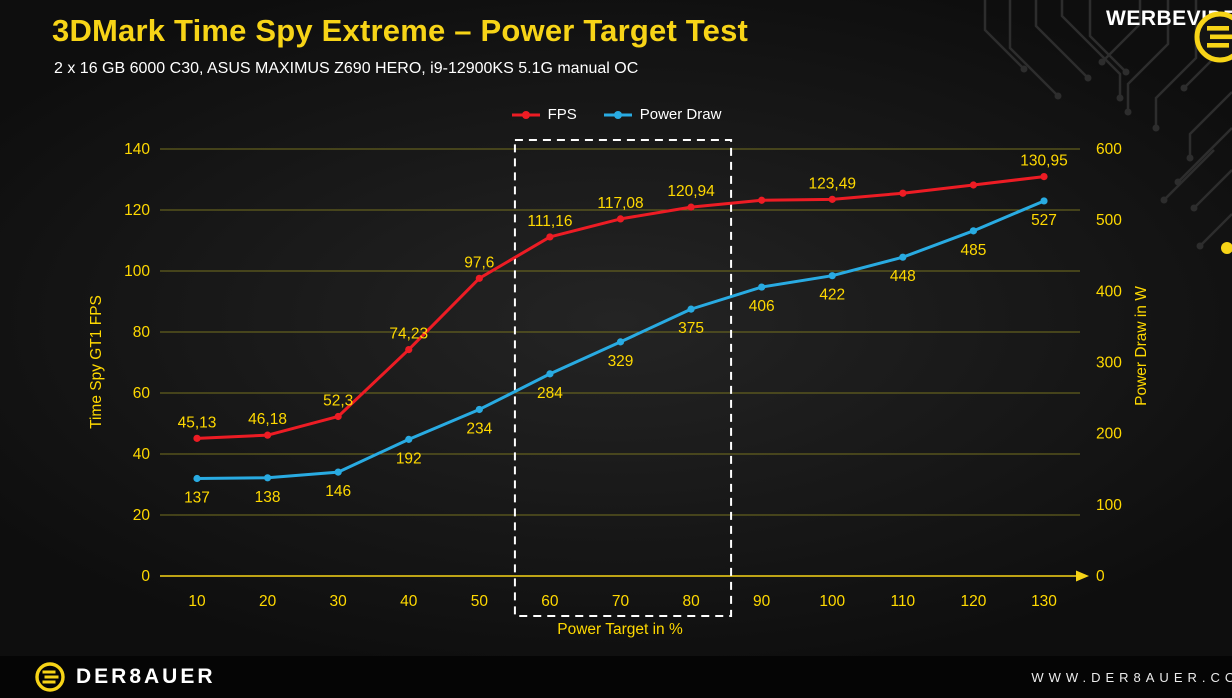 This screenshot has height=698, width=1232. What do you see at coordinates (973, 601) in the screenshot?
I see `x-axis-tick-label: 120` at bounding box center [973, 601].